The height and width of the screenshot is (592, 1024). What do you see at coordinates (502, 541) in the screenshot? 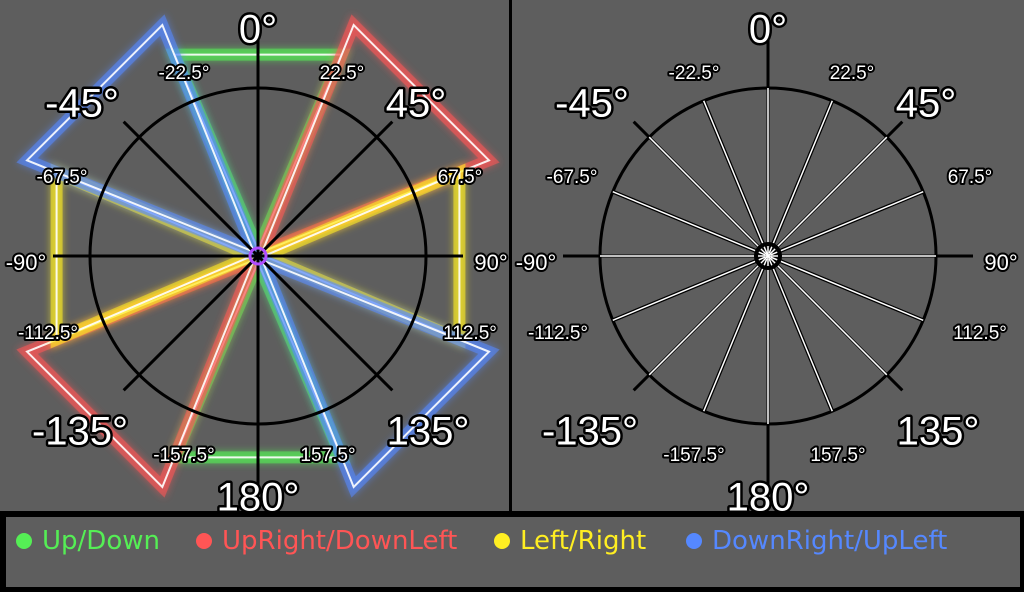
I see `yellow-dot-icon` at bounding box center [502, 541].